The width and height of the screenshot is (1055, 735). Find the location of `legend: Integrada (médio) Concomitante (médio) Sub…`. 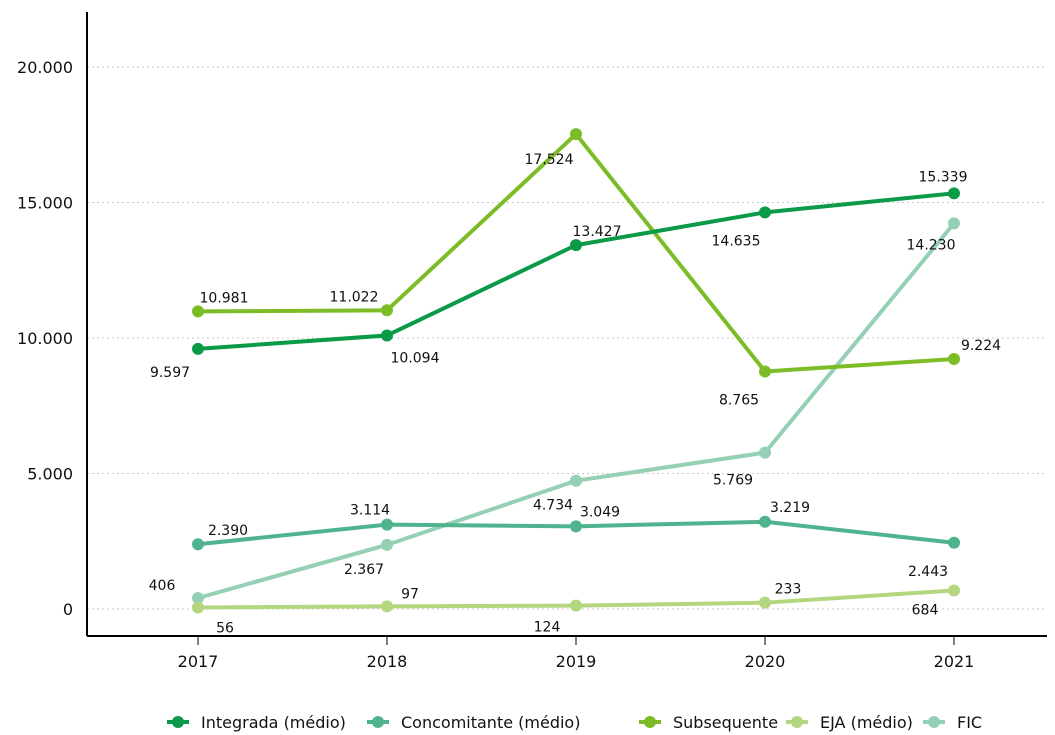

legend: Integrada (médio) Concomitante (médio) Sub… is located at coordinates (574, 722).